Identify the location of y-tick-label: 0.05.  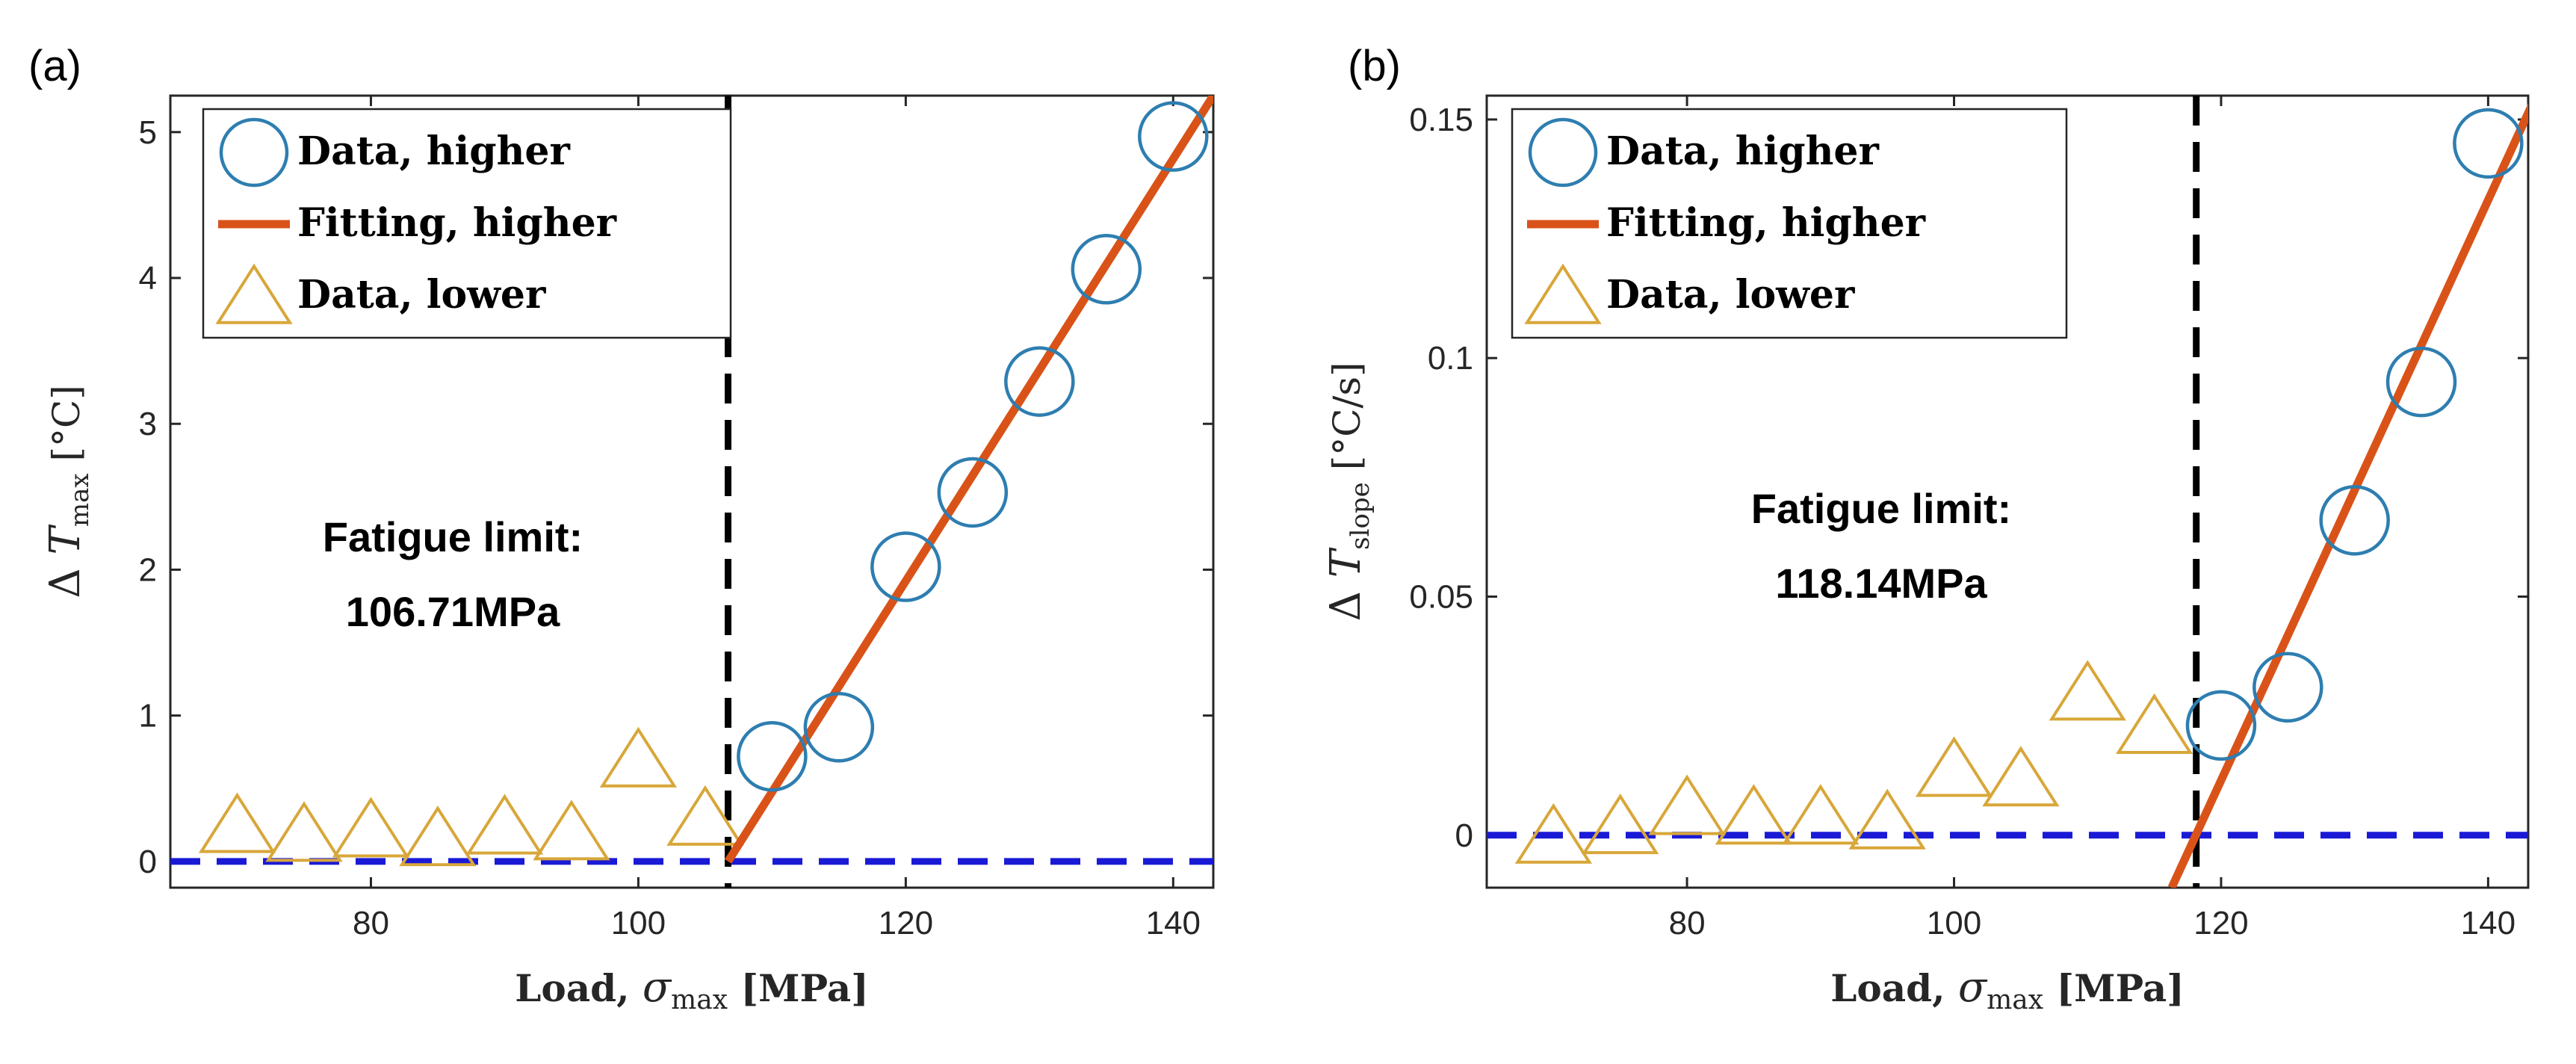
(1441, 597).